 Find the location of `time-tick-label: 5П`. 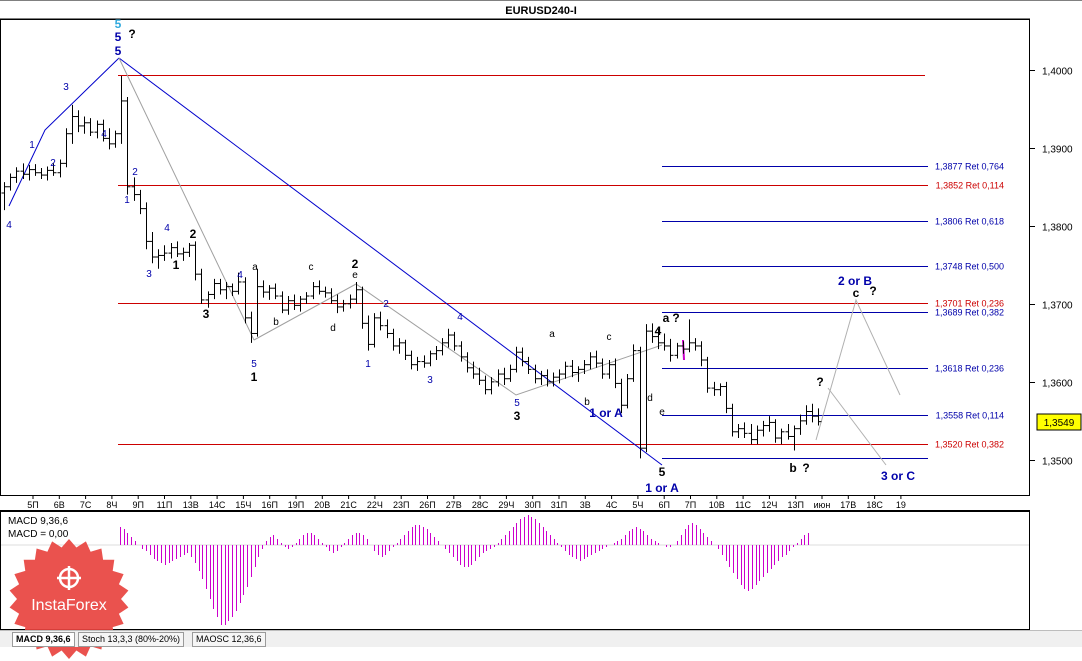

time-tick-label: 5П is located at coordinates (32, 505).